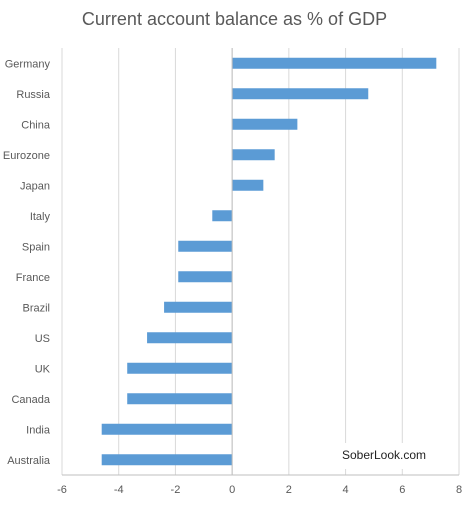 This screenshot has width=469, height=505. Describe the element at coordinates (253, 155) in the screenshot. I see `bar-eurozone` at that location.